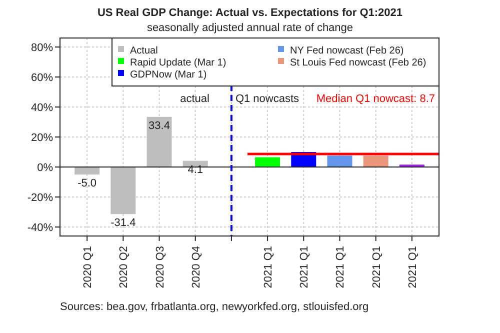 The width and height of the screenshot is (500, 333). I want to click on legend-label: GDPNow (Mar 1), so click(168, 75).